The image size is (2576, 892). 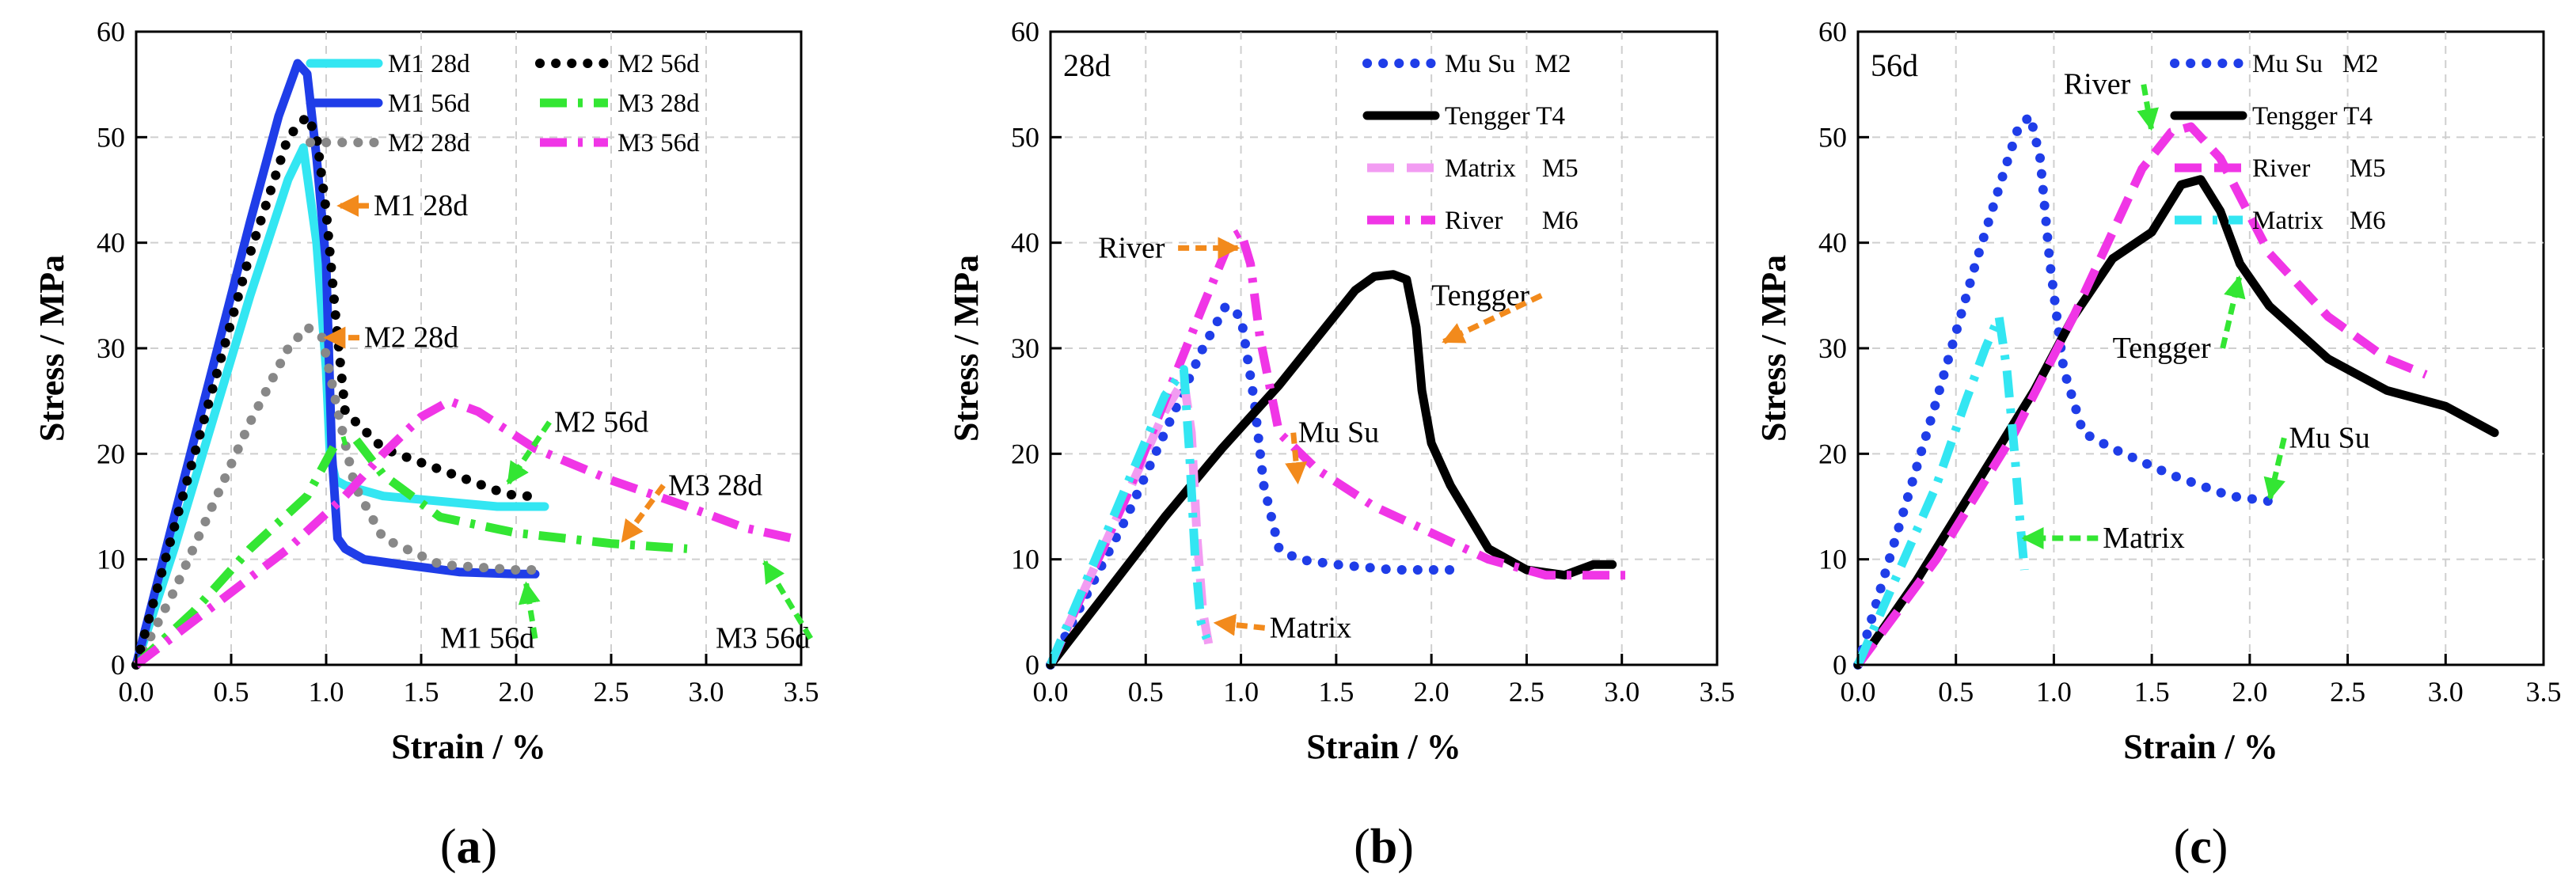 What do you see at coordinates (1833, 137) in the screenshot?
I see `y-tick-label-c: 50` at bounding box center [1833, 137].